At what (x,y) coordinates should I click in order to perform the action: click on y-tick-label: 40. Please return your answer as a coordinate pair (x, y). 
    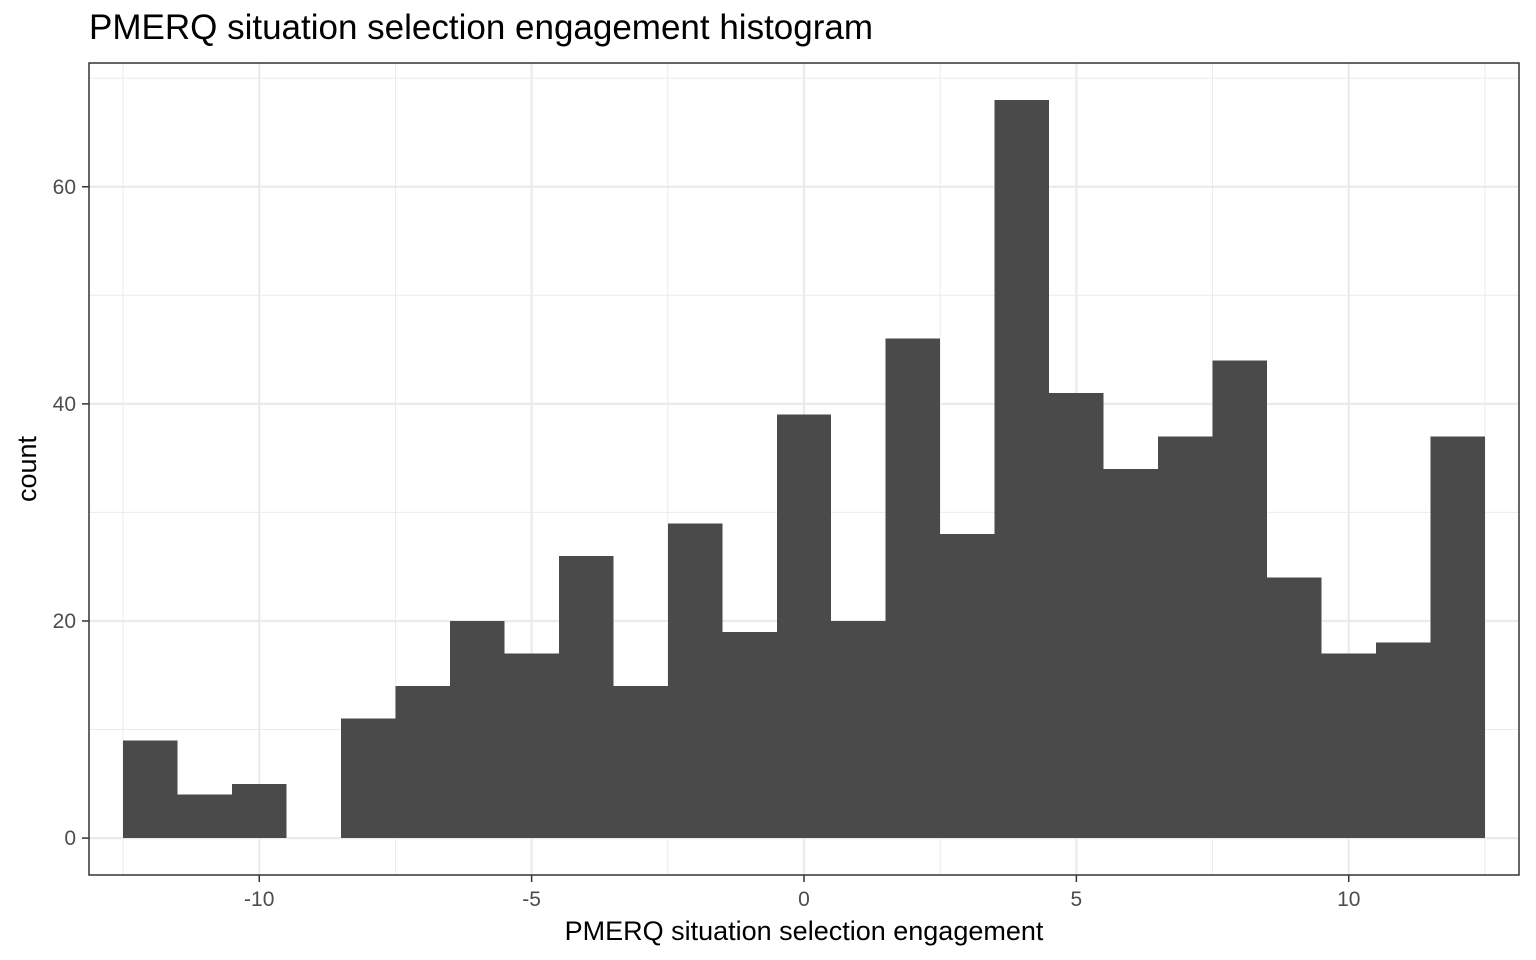
    Looking at the image, I should click on (64, 404).